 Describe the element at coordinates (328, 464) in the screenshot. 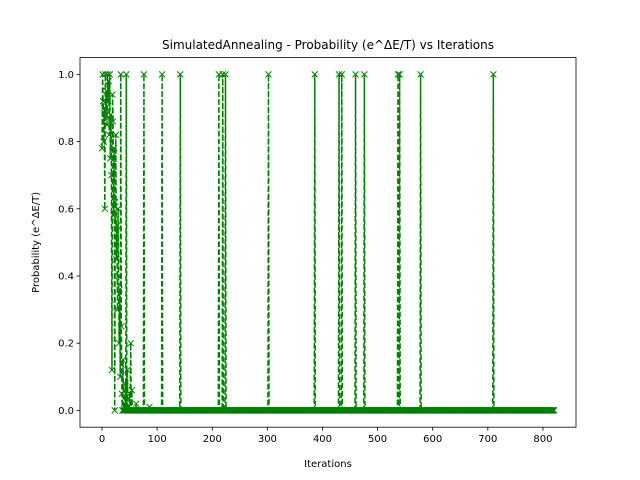

I see `x-axis-label: Iterations` at that location.